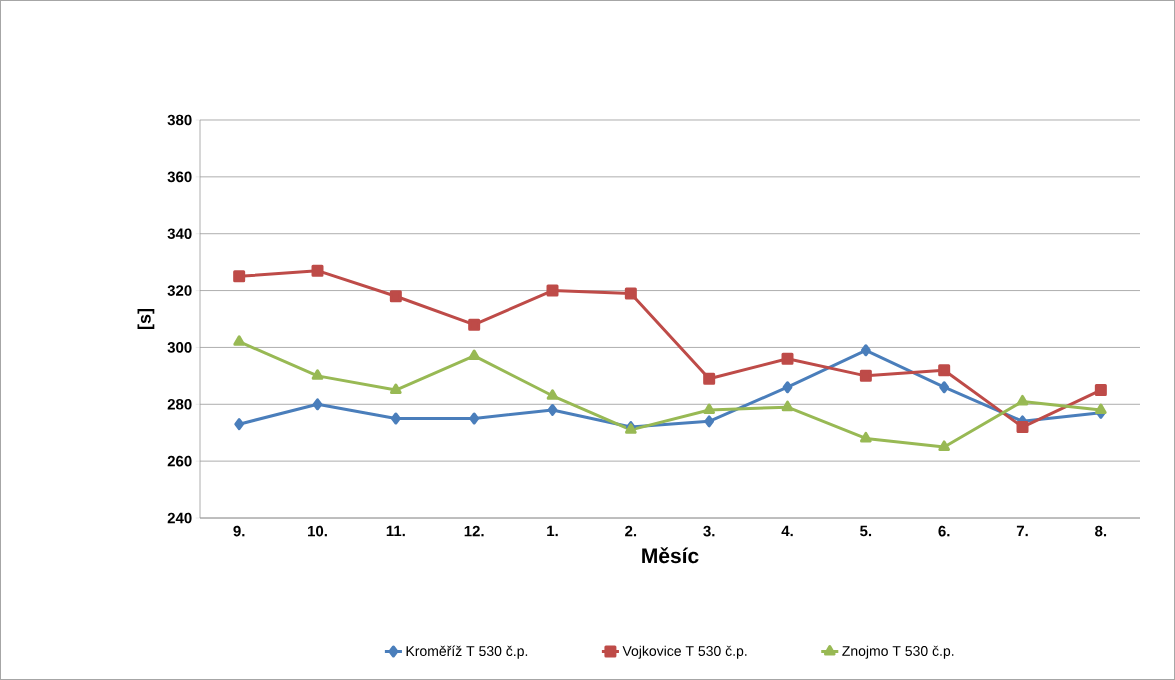  What do you see at coordinates (467, 652) in the screenshot?
I see `legend-label: Kroměříž T 530 č.p.` at bounding box center [467, 652].